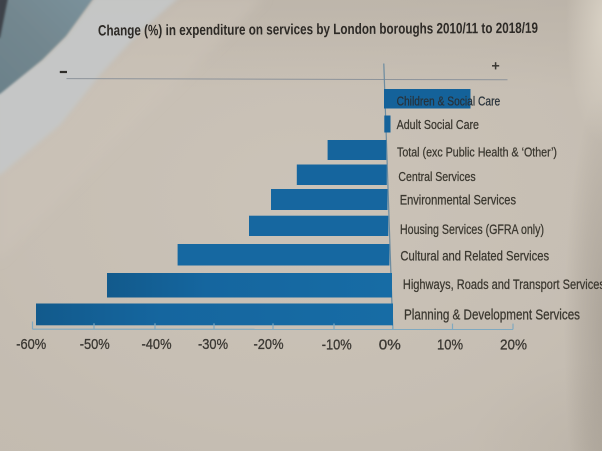 This screenshot has width=602, height=451. Describe the element at coordinates (269, 345) in the screenshot. I see `svg-text: -20%` at that location.